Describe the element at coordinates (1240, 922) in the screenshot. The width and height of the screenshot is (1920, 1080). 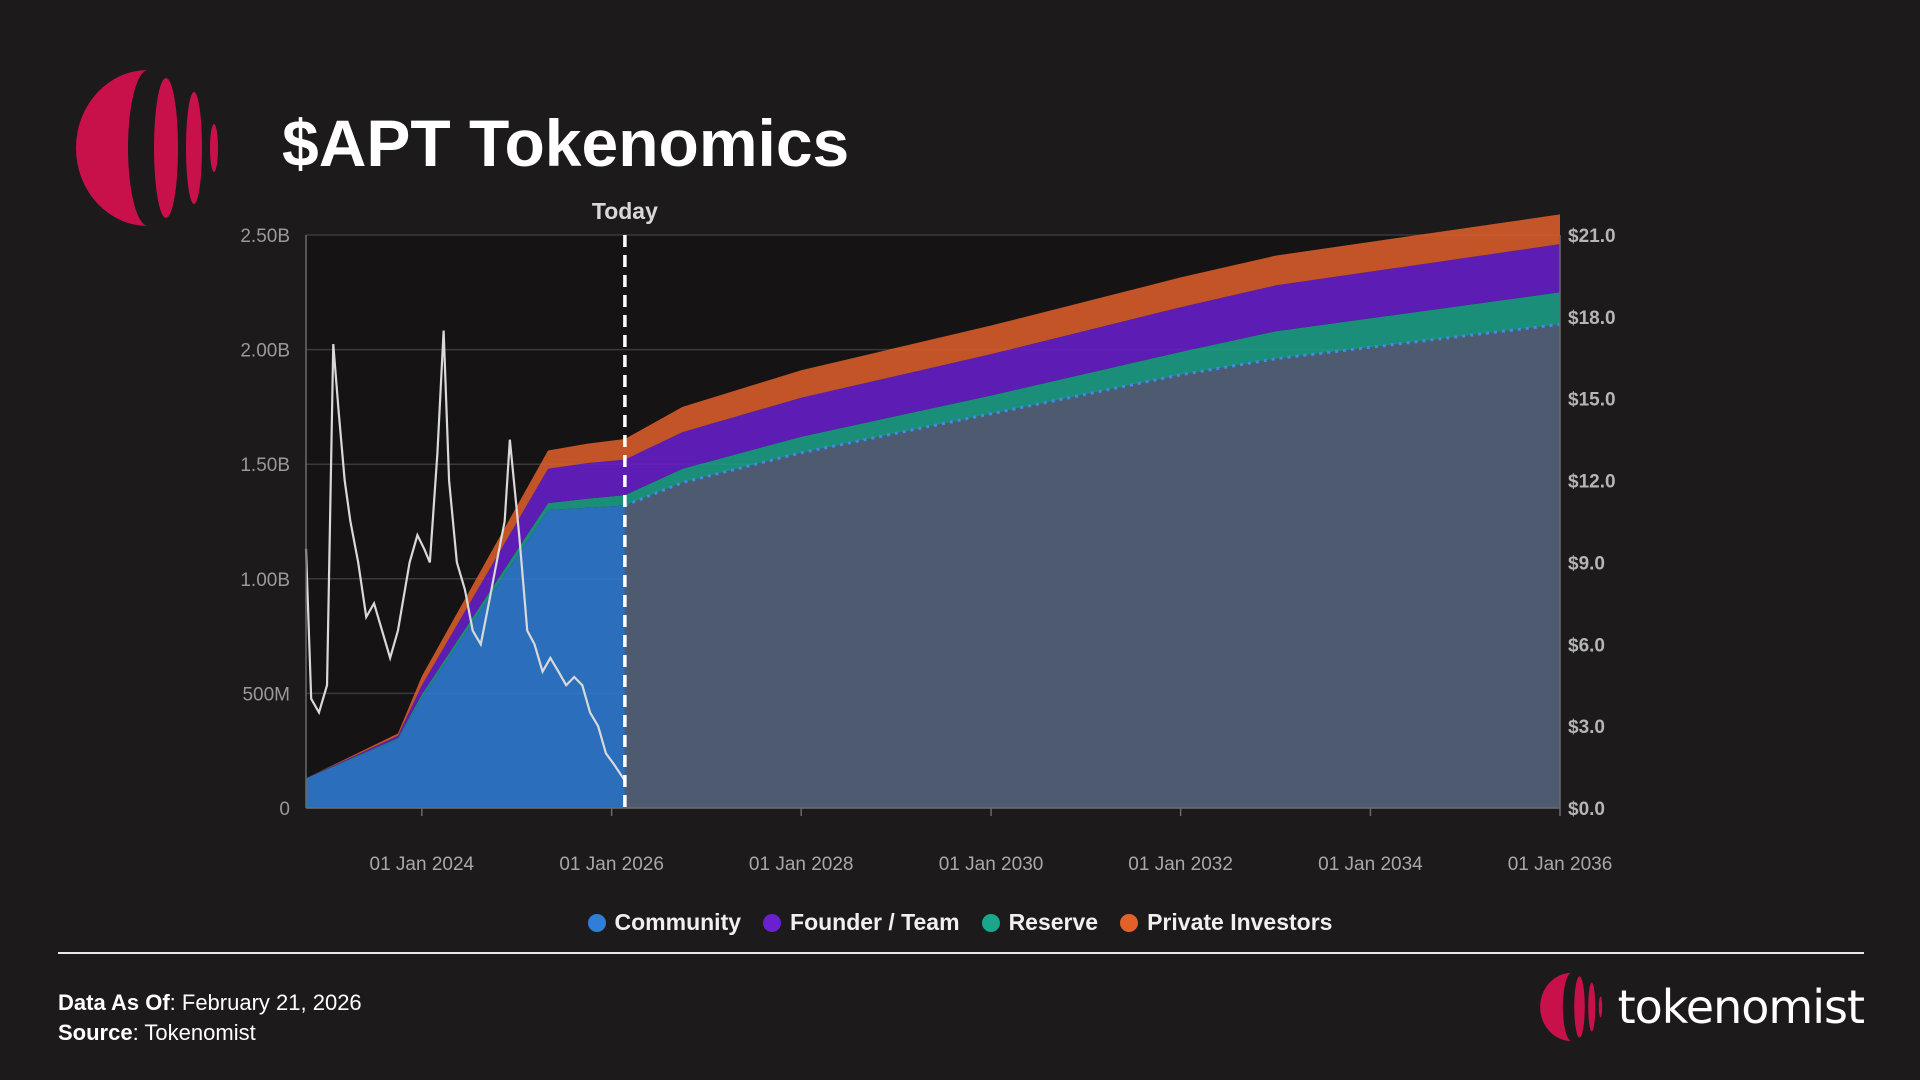
I see `legend-label-private-investors: Private Investors` at that location.